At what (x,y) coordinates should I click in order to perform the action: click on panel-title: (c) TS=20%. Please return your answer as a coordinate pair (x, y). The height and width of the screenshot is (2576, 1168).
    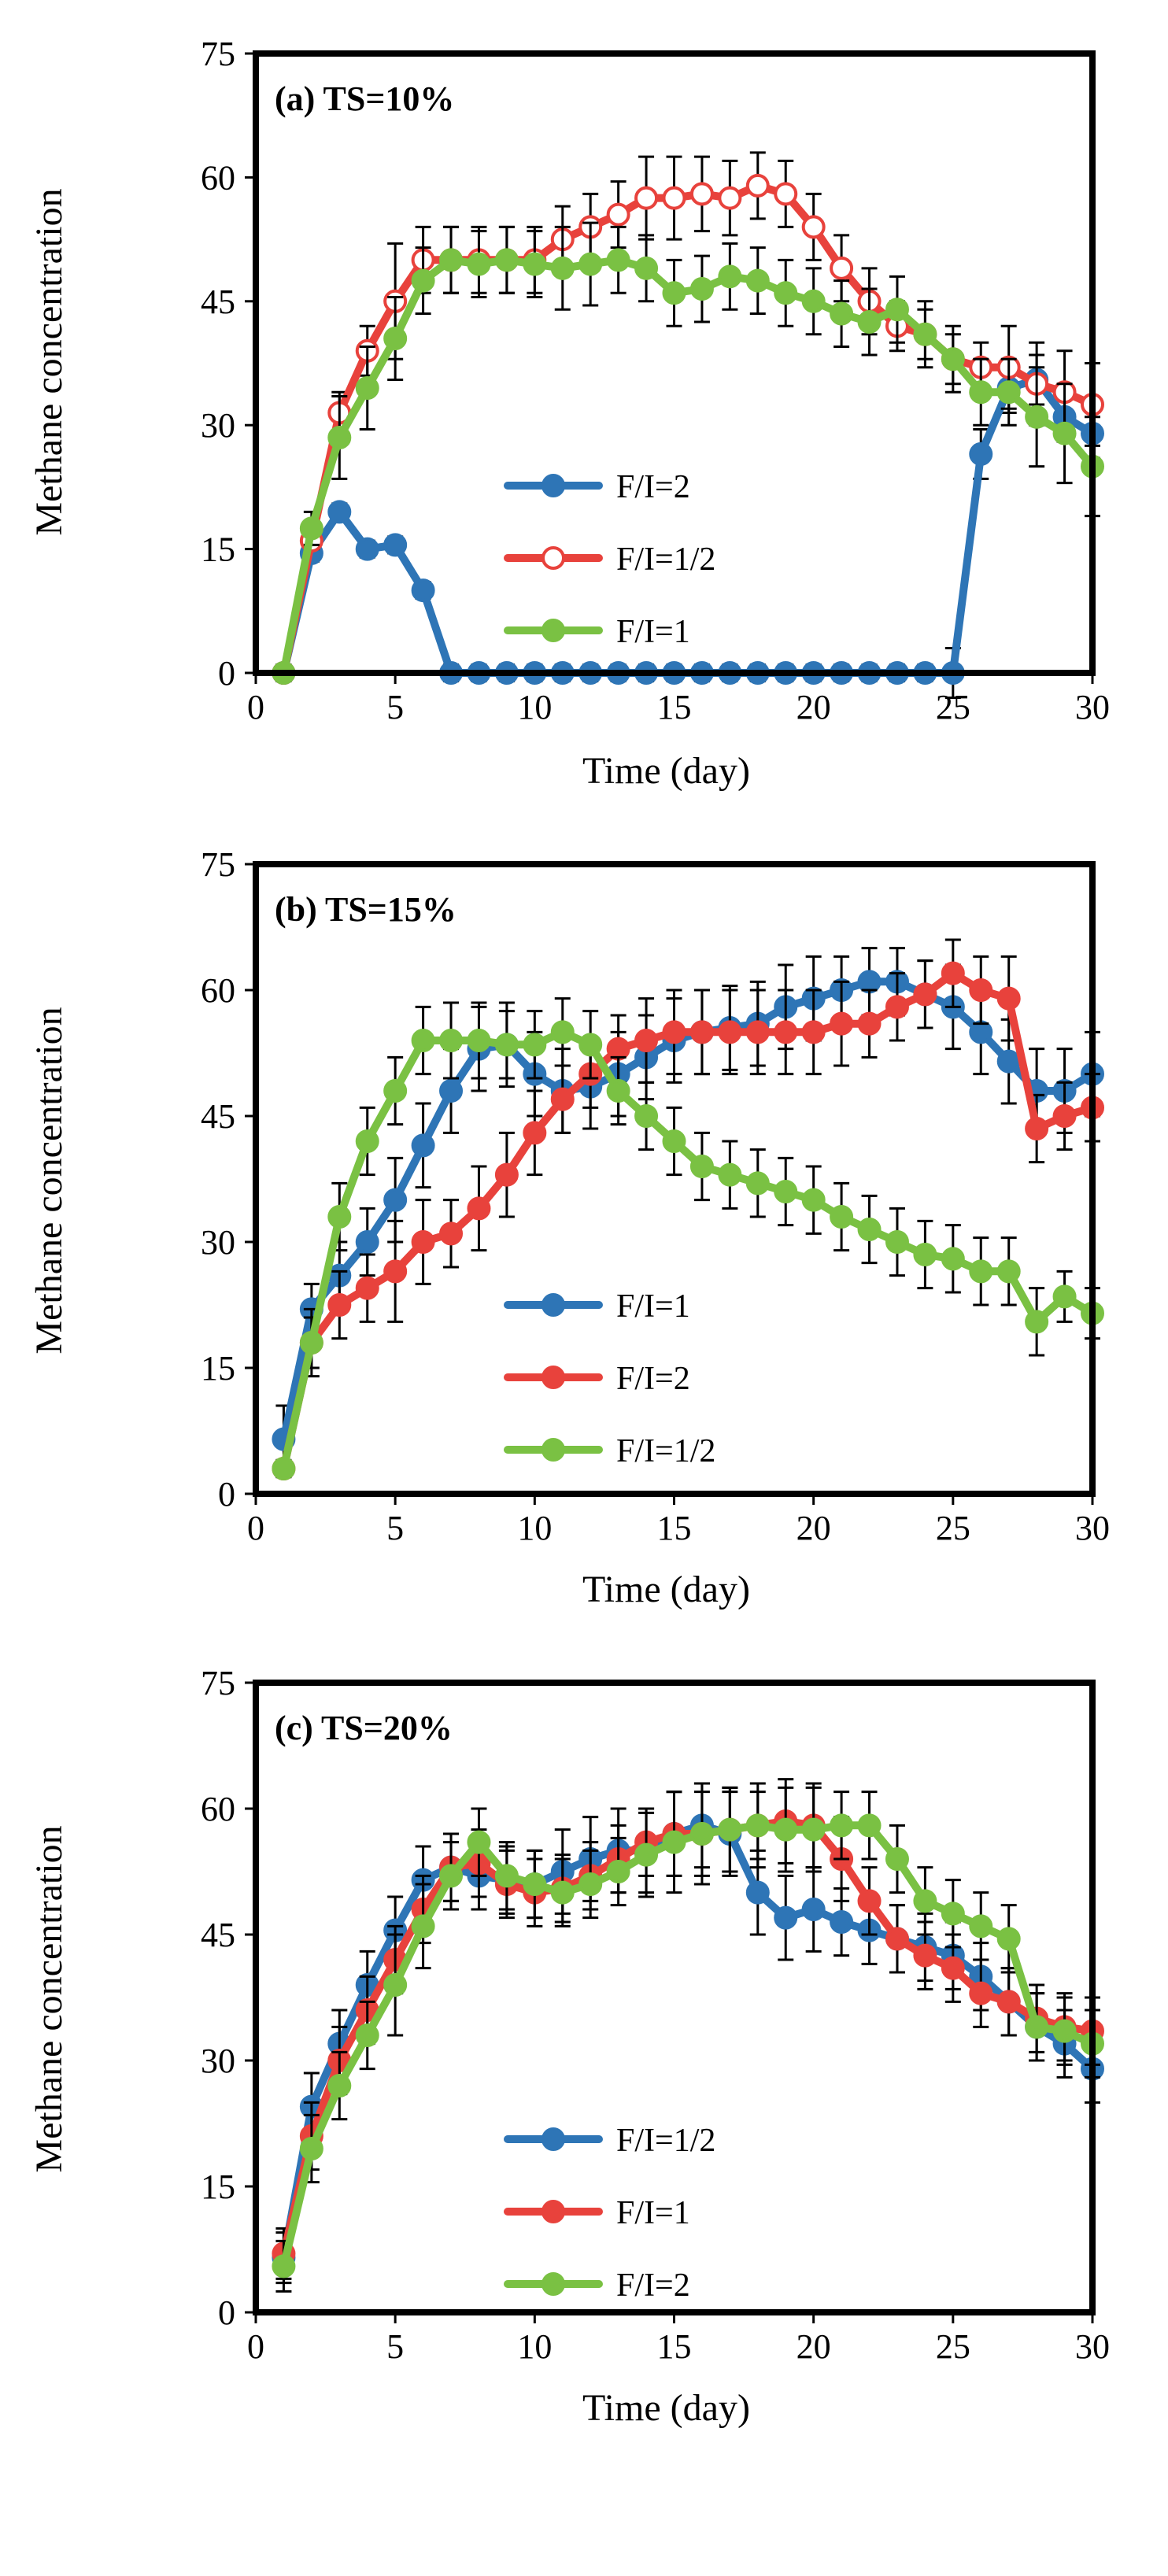
    Looking at the image, I should click on (364, 1728).